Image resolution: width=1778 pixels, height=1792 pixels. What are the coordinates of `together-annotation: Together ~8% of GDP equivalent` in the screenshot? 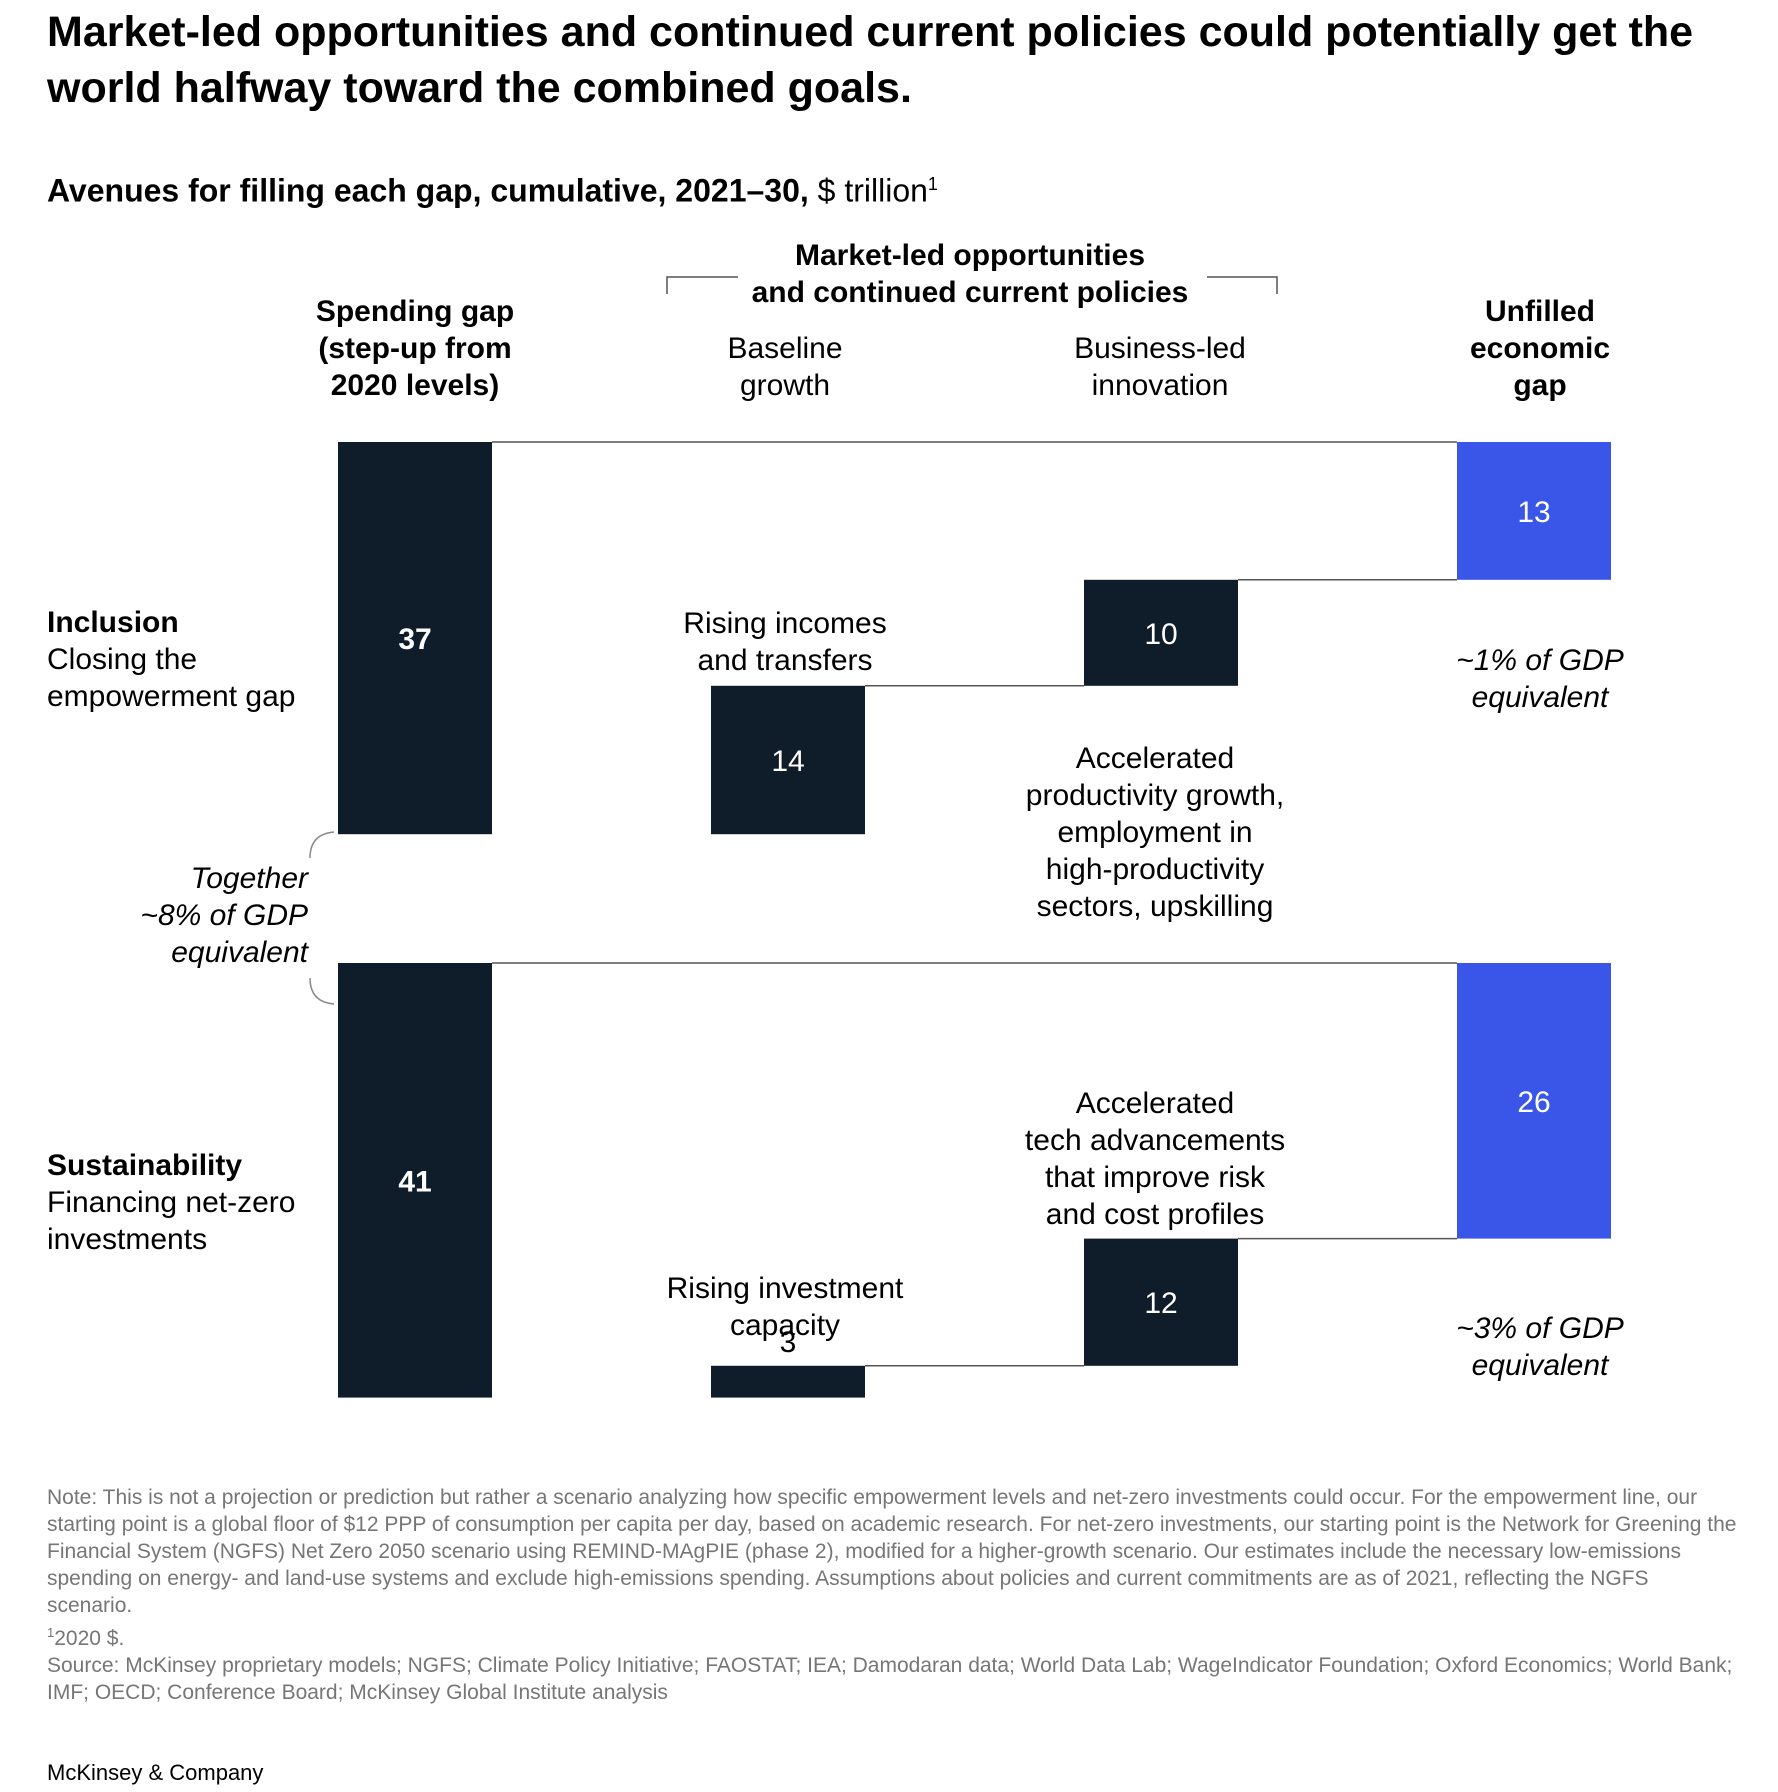 It's located at (224, 915).